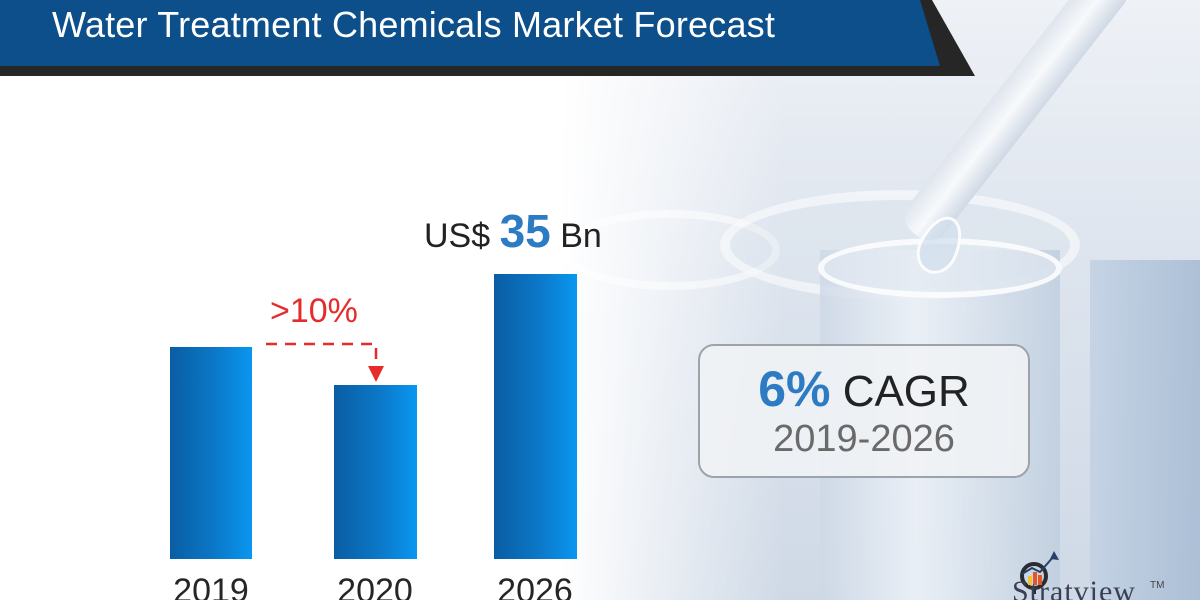 The height and width of the screenshot is (600, 1200). Describe the element at coordinates (375, 586) in the screenshot. I see `x-label-2020: 2020` at that location.